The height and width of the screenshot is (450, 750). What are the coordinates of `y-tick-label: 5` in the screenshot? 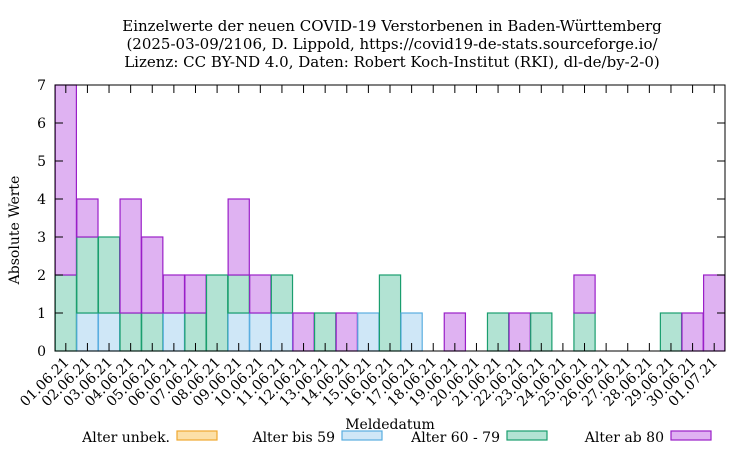 It's located at (41, 162).